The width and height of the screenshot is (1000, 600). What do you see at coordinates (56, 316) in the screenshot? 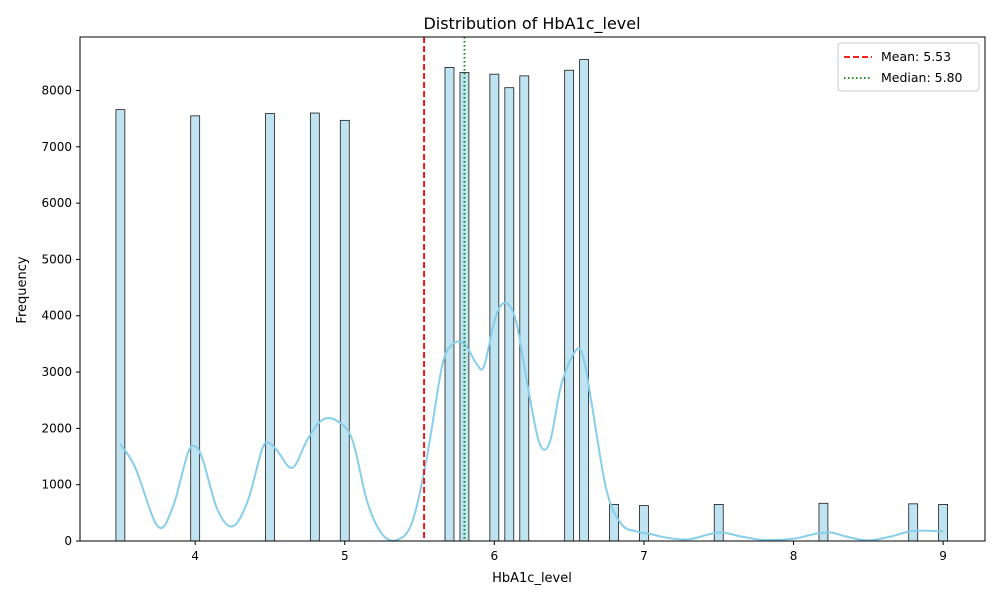
I see `y-tick-label: 4000` at bounding box center [56, 316].